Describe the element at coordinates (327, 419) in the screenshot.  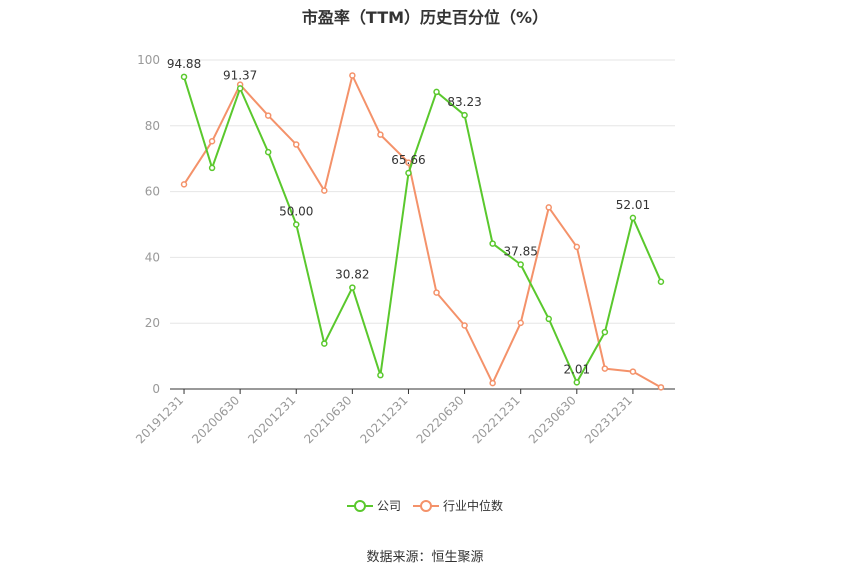
I see `x-tick-label: 20210630` at that location.